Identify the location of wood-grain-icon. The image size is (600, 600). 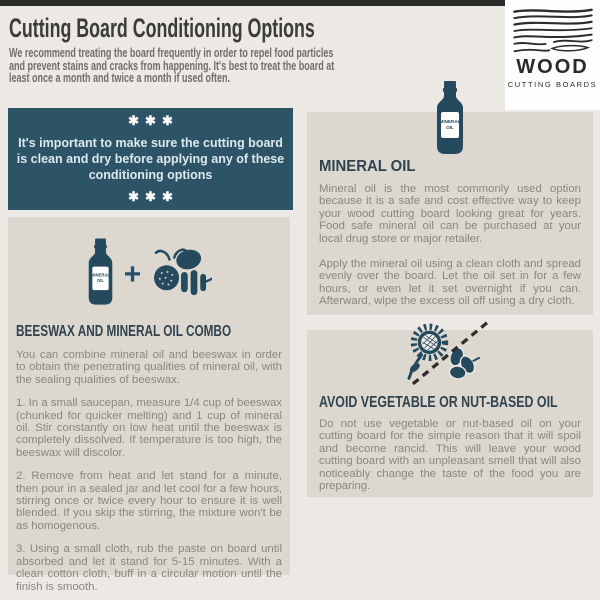
(552, 30).